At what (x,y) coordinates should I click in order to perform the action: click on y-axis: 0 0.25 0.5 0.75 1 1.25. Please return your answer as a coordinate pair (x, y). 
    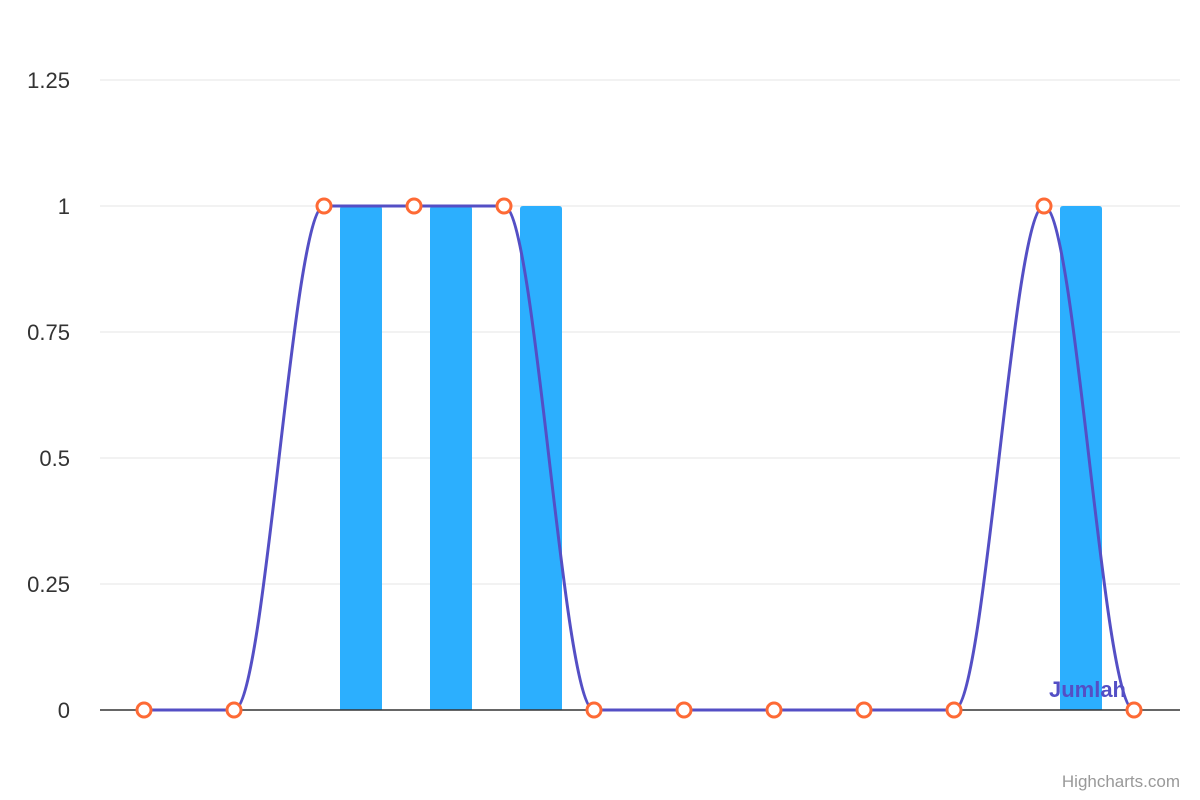
    Looking at the image, I should click on (48, 395).